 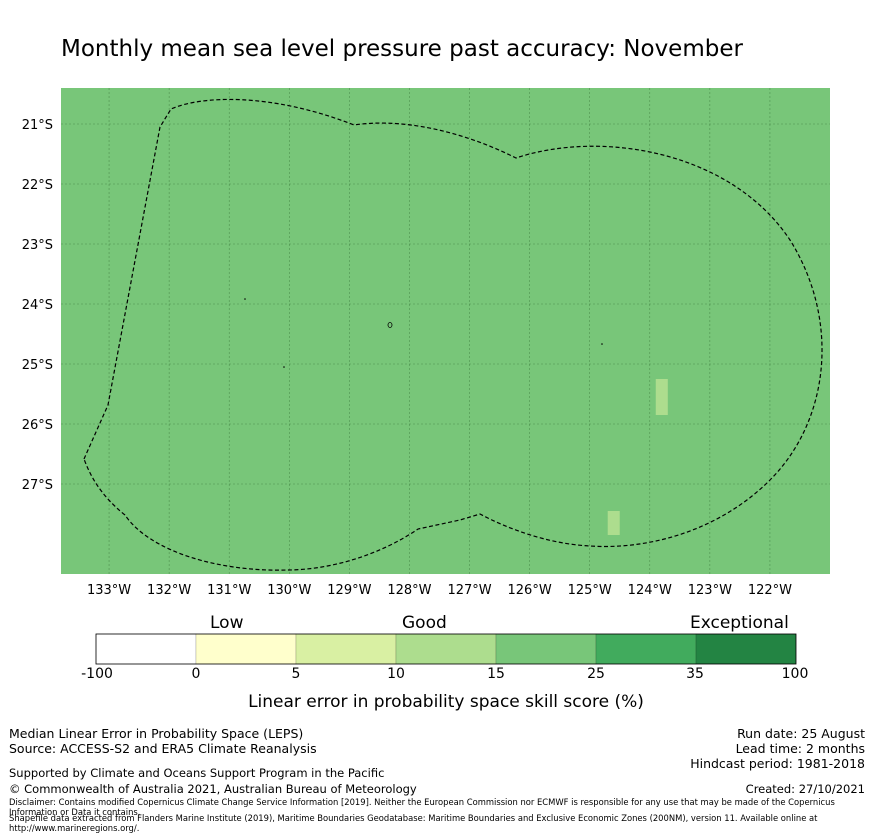 I want to click on longitude-tick-label: 128°W, so click(x=409, y=590).